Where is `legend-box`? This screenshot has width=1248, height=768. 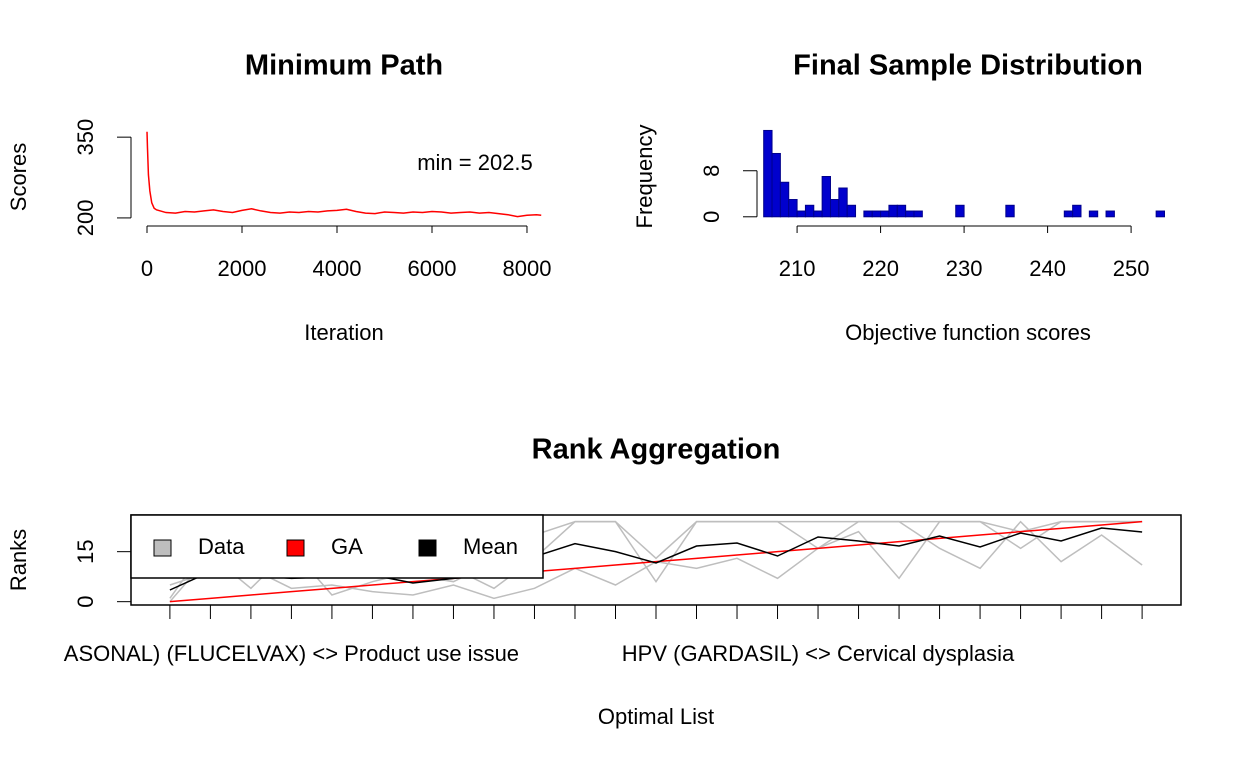
legend-box is located at coordinates (337, 546).